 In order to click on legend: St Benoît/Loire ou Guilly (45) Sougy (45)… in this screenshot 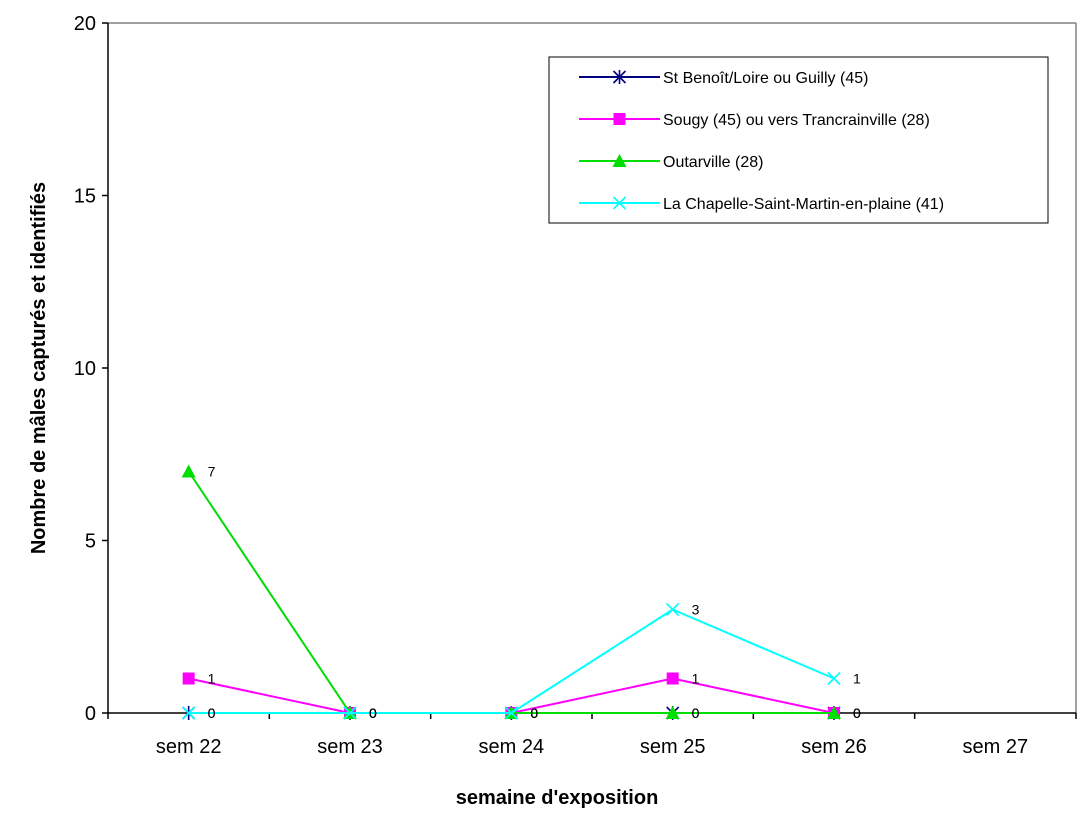, I will do `click(798, 140)`.